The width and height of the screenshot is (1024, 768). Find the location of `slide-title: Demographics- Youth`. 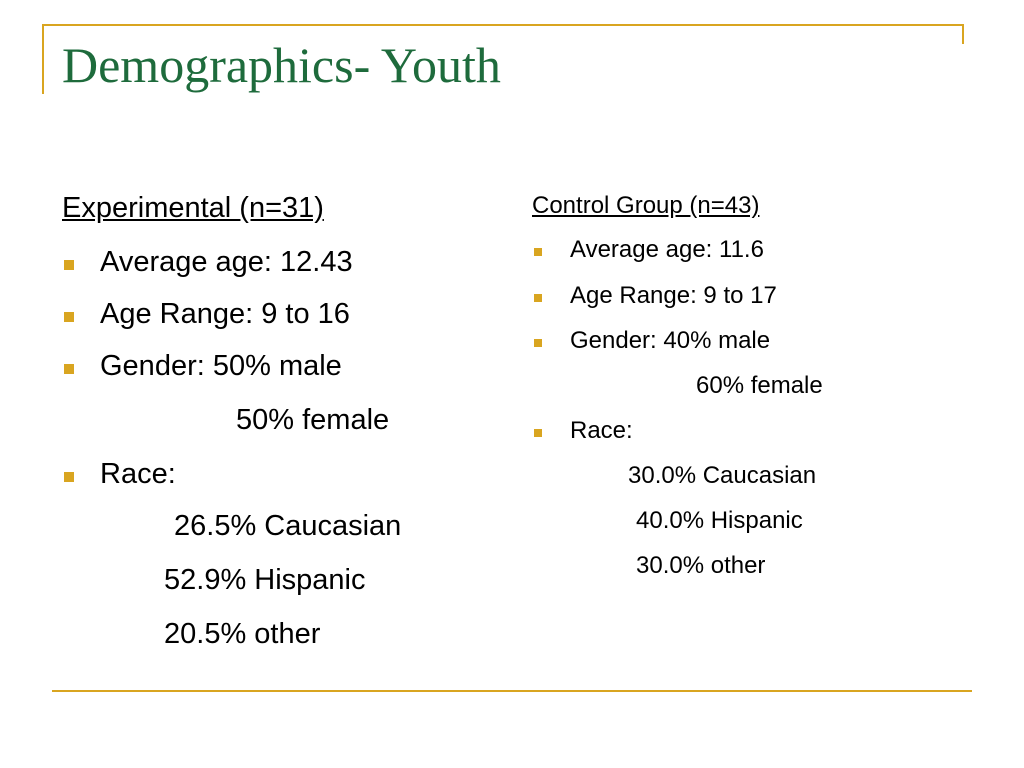

slide-title: Demographics- Youth is located at coordinates (281, 65).